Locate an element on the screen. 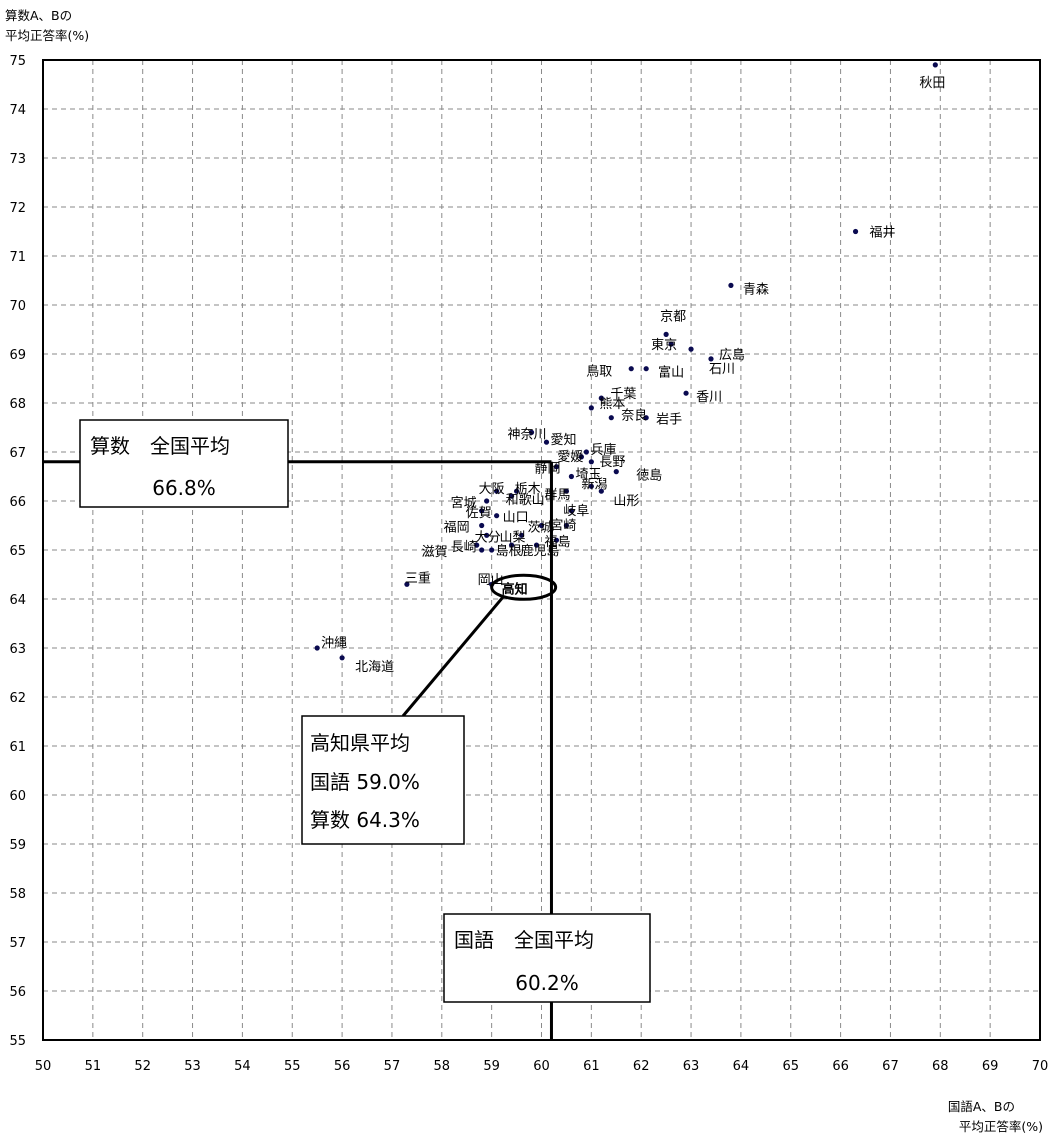  data-point-兵庫 is located at coordinates (586, 452).